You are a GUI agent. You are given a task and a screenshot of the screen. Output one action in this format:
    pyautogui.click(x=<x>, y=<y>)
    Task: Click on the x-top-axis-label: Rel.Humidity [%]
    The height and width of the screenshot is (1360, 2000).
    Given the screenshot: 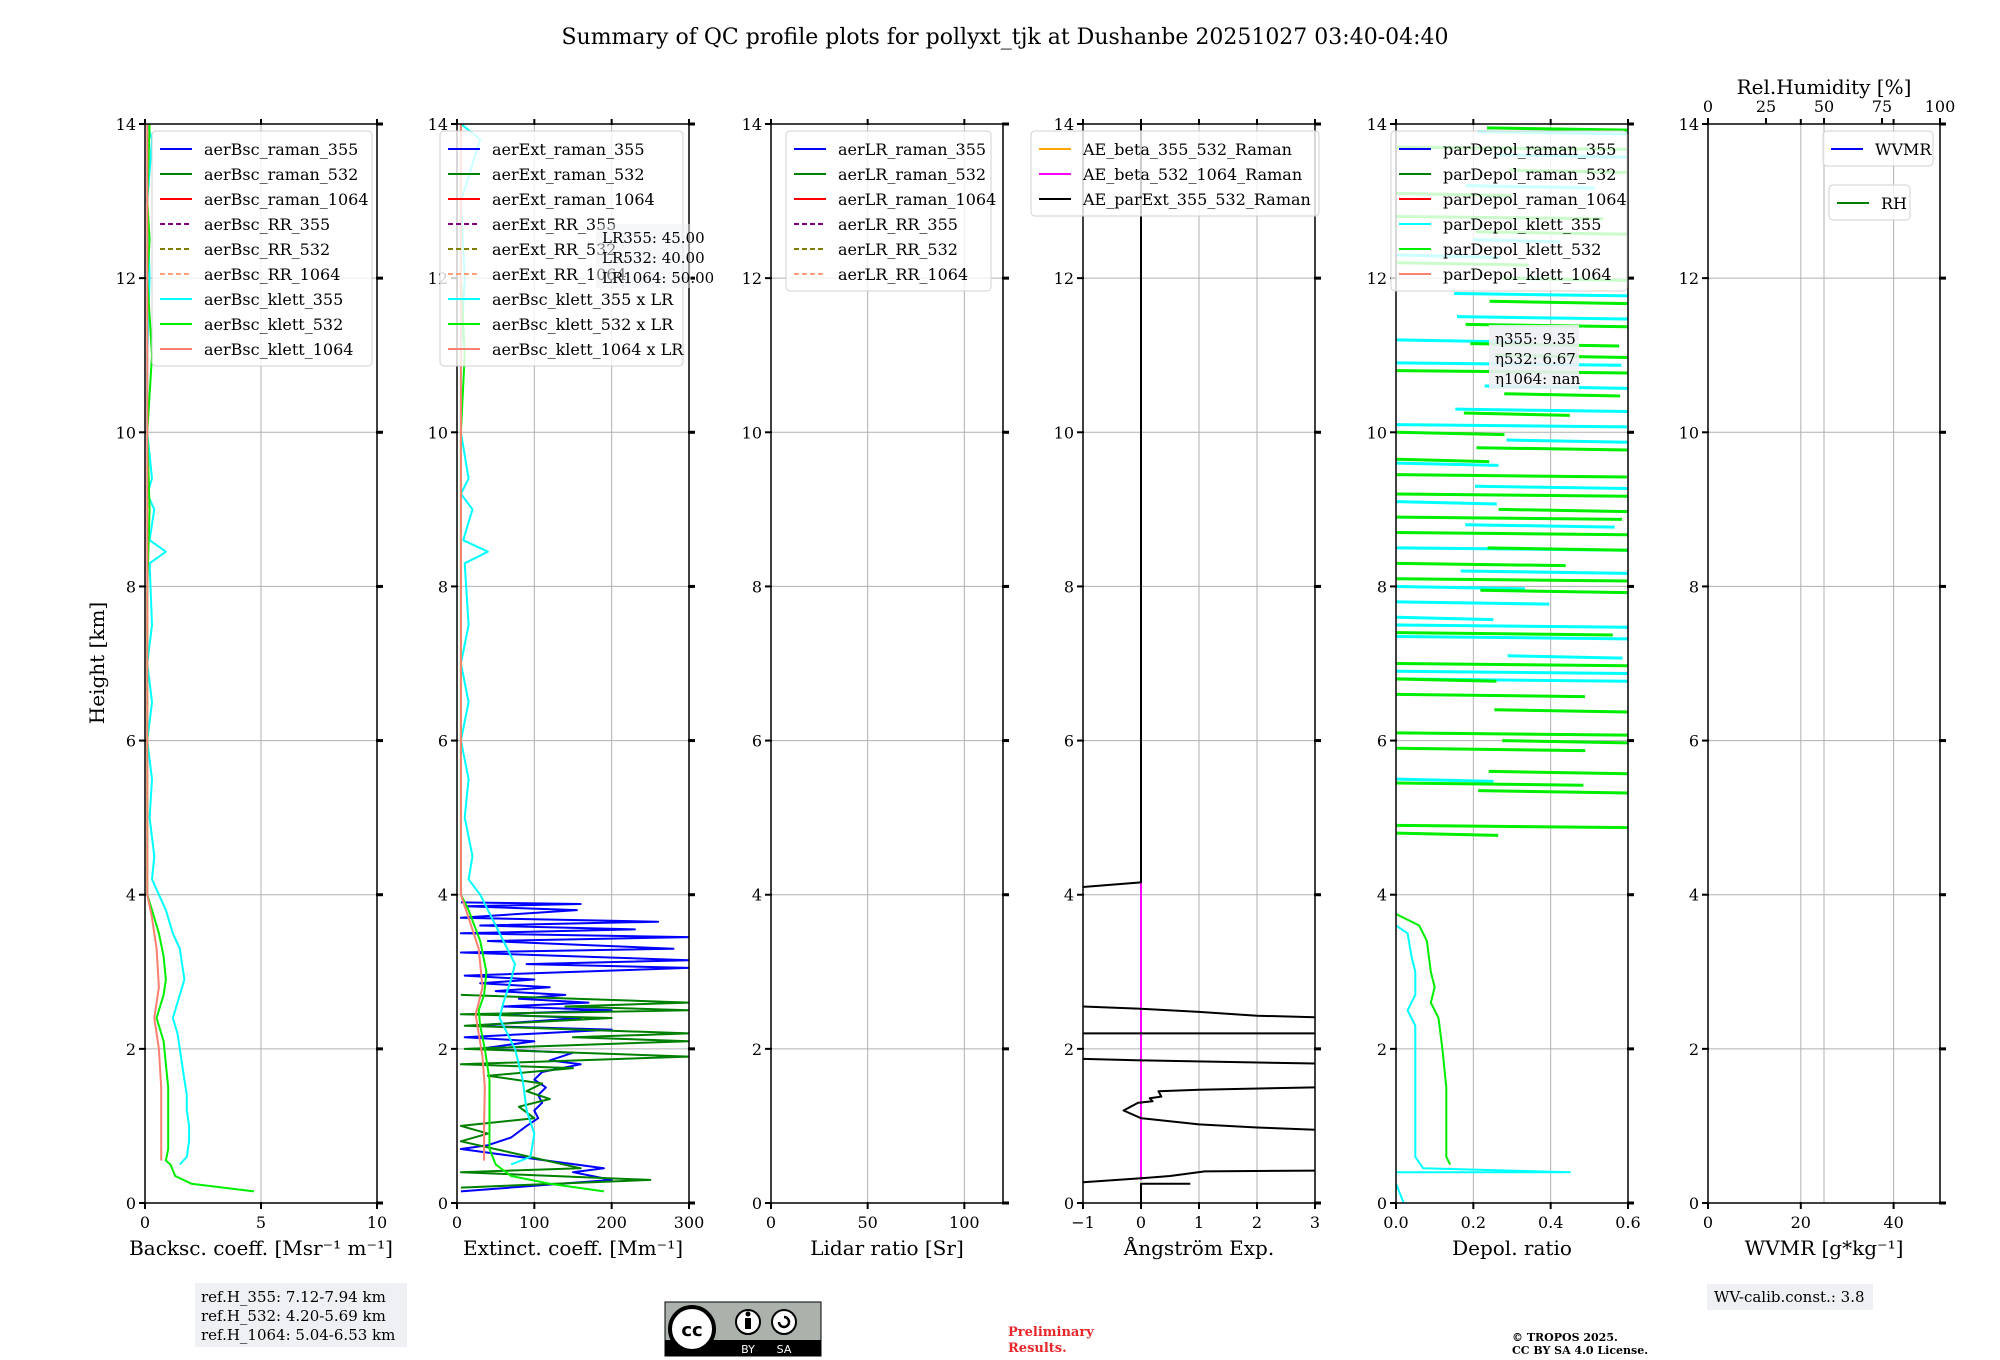 What is the action you would take?
    pyautogui.click(x=1824, y=87)
    